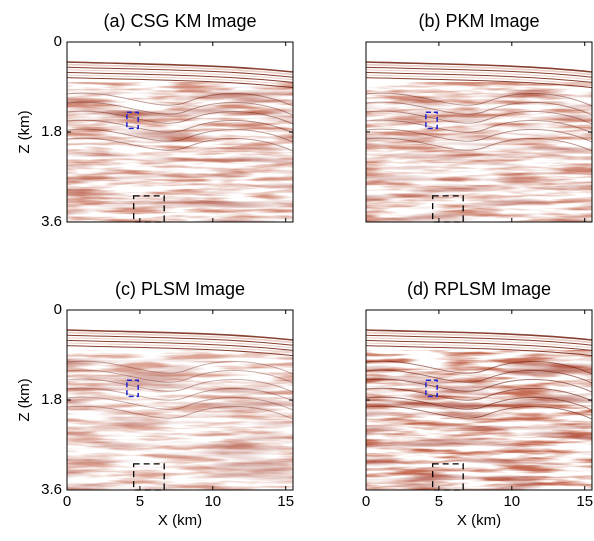 The image size is (594, 541). I want to click on panel-title: (d) RPLSM Image, so click(479, 289).